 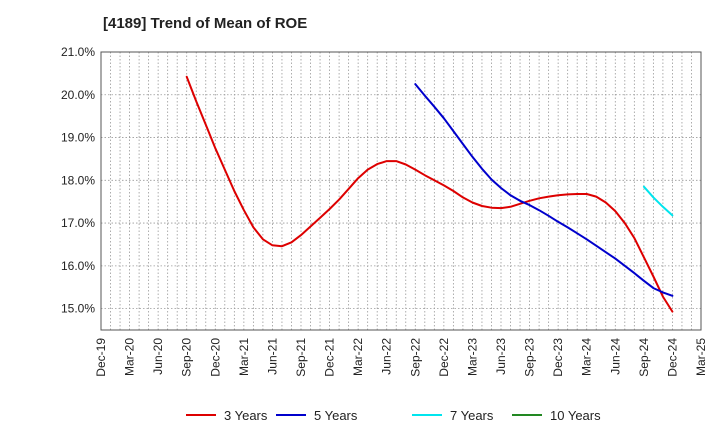 What do you see at coordinates (472, 357) in the screenshot?
I see `x-tick-label: Mar-23` at bounding box center [472, 357].